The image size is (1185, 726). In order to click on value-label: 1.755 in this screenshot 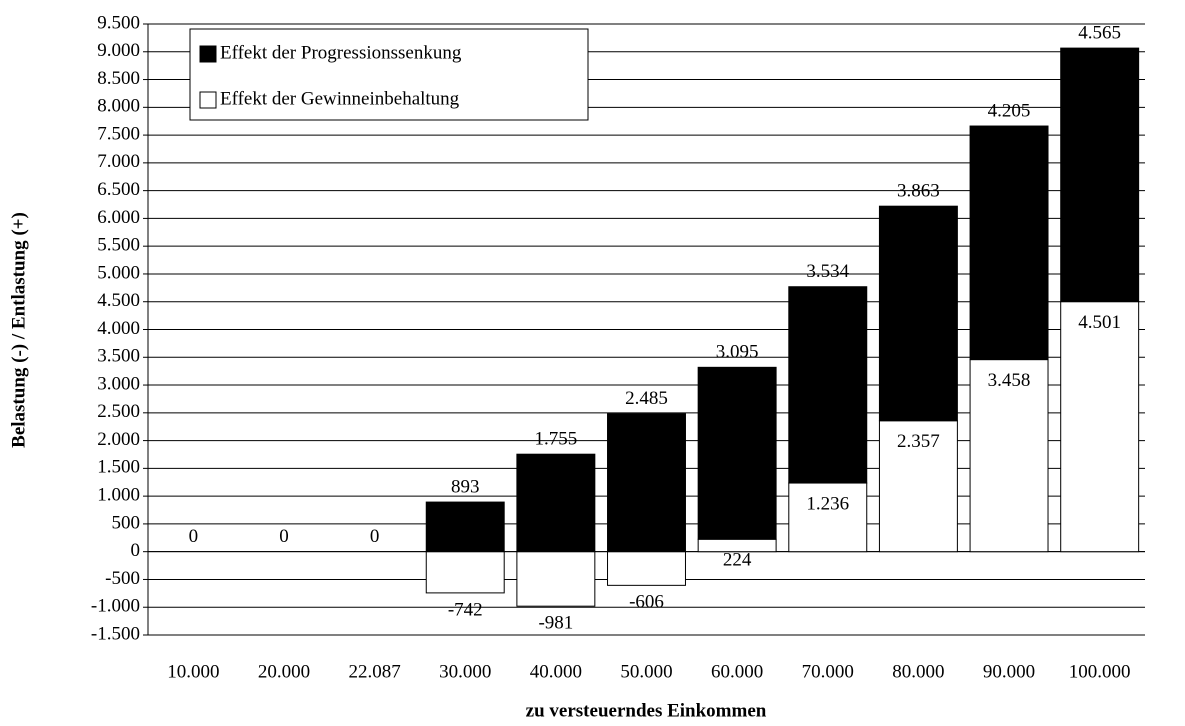, I will do `click(555, 439)`.